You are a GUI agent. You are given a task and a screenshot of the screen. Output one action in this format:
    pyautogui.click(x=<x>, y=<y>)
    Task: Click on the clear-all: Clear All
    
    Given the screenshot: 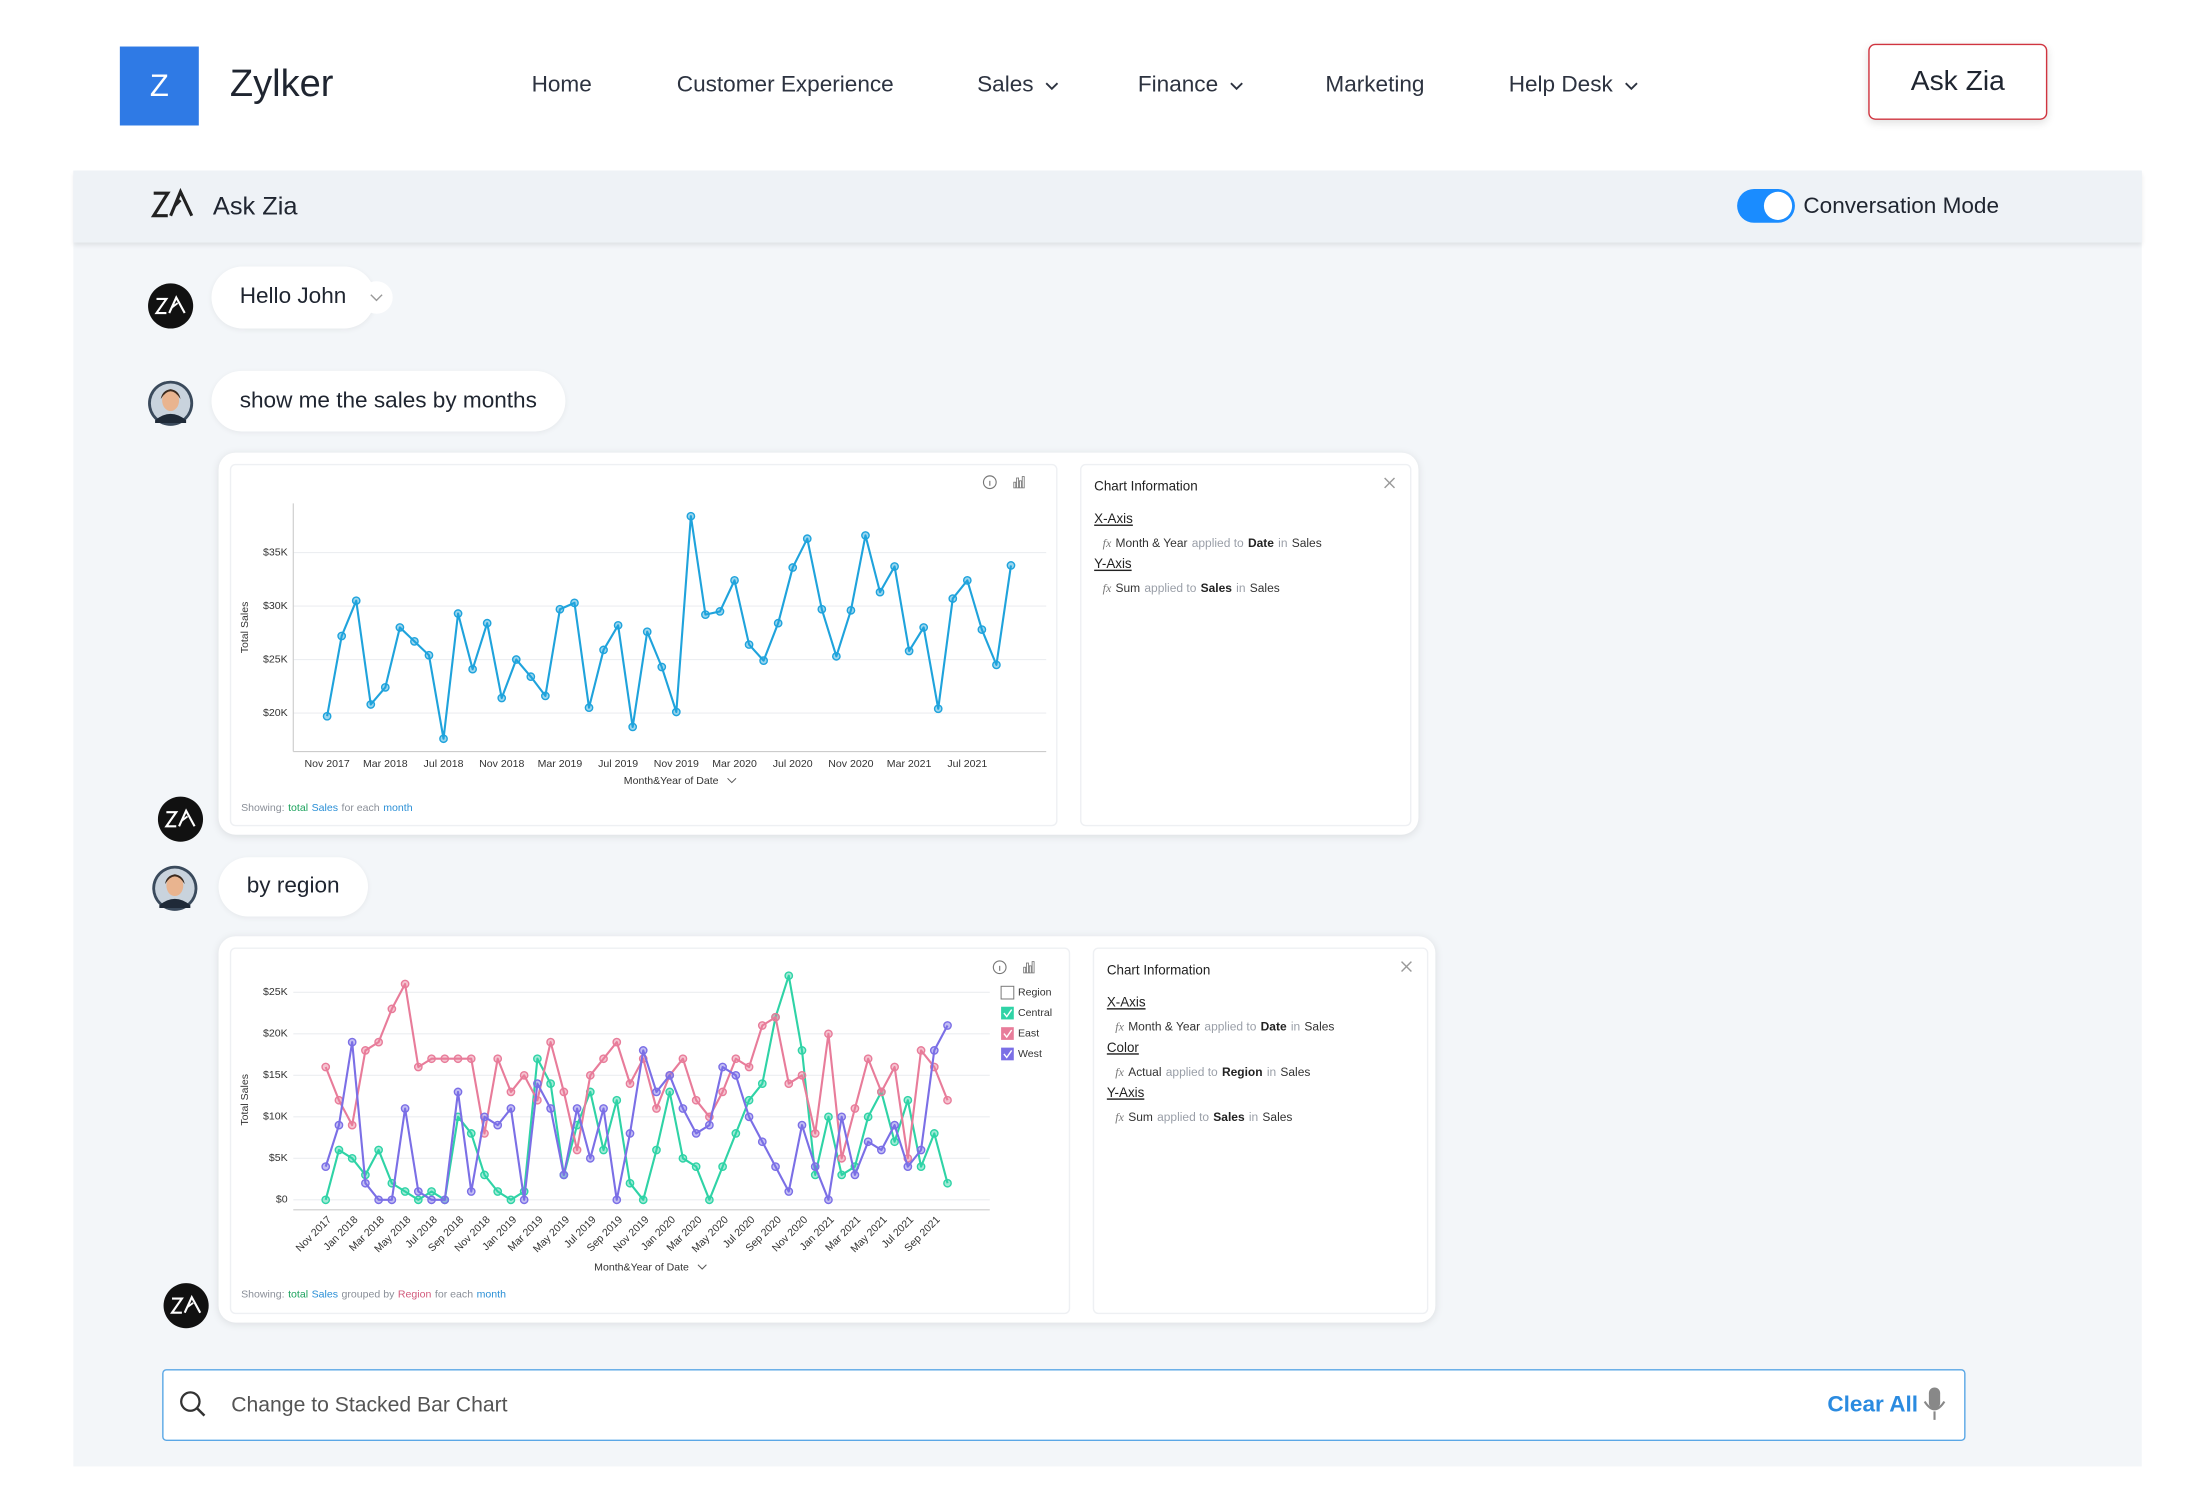 What is the action you would take?
    pyautogui.click(x=1873, y=1405)
    